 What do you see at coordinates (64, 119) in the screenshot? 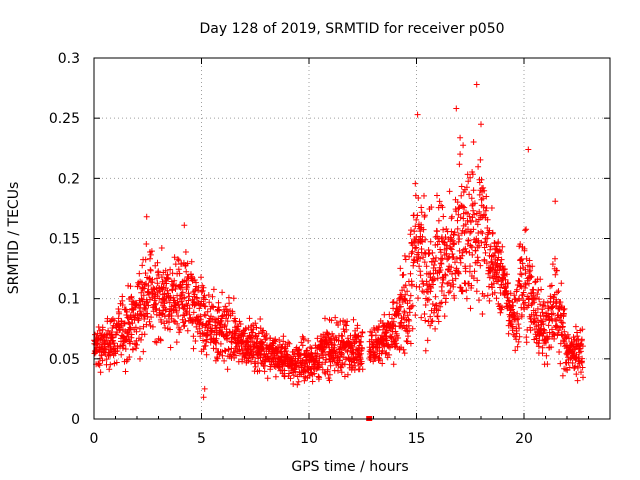
I see `y-tick-label: 0.25` at bounding box center [64, 119].